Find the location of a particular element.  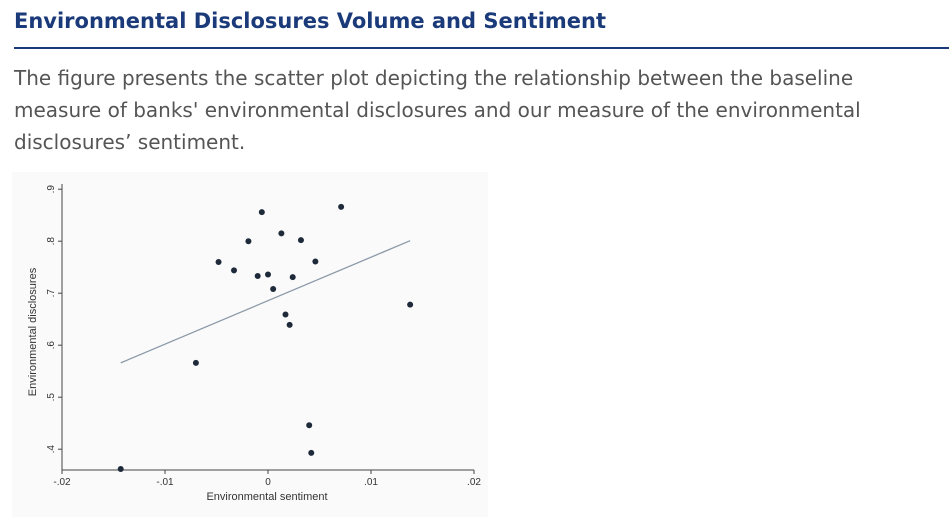

y-axis-label: Environmental disclosures is located at coordinates (33, 331).